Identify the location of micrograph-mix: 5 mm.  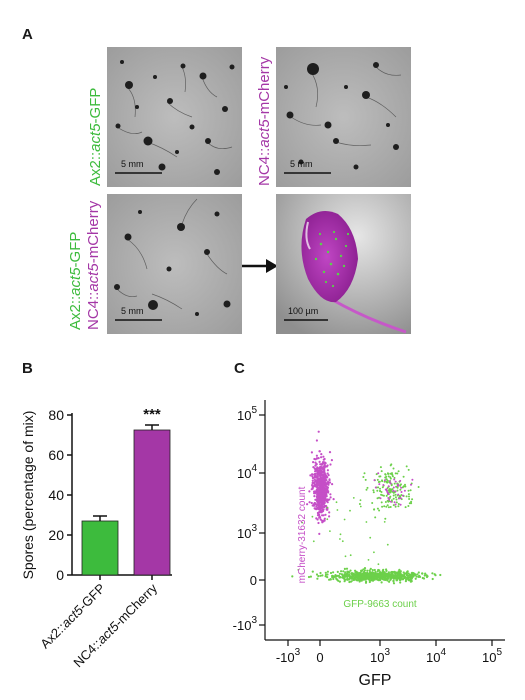
(174, 264).